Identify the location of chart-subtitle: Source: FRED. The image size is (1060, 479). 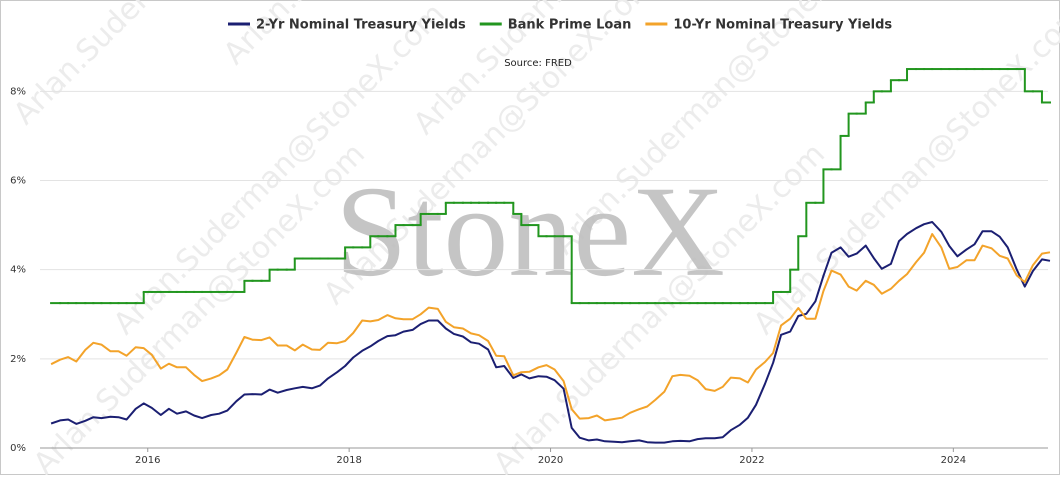
(538, 63).